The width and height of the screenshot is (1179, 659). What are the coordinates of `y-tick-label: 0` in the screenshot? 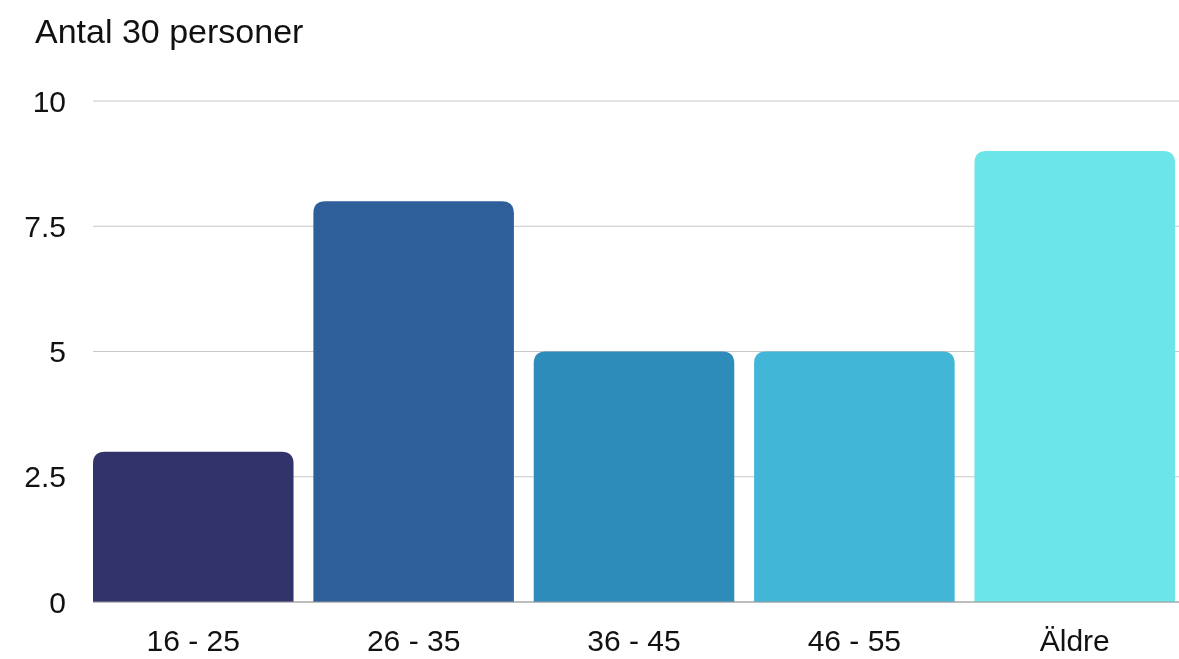 It's located at (57, 602).